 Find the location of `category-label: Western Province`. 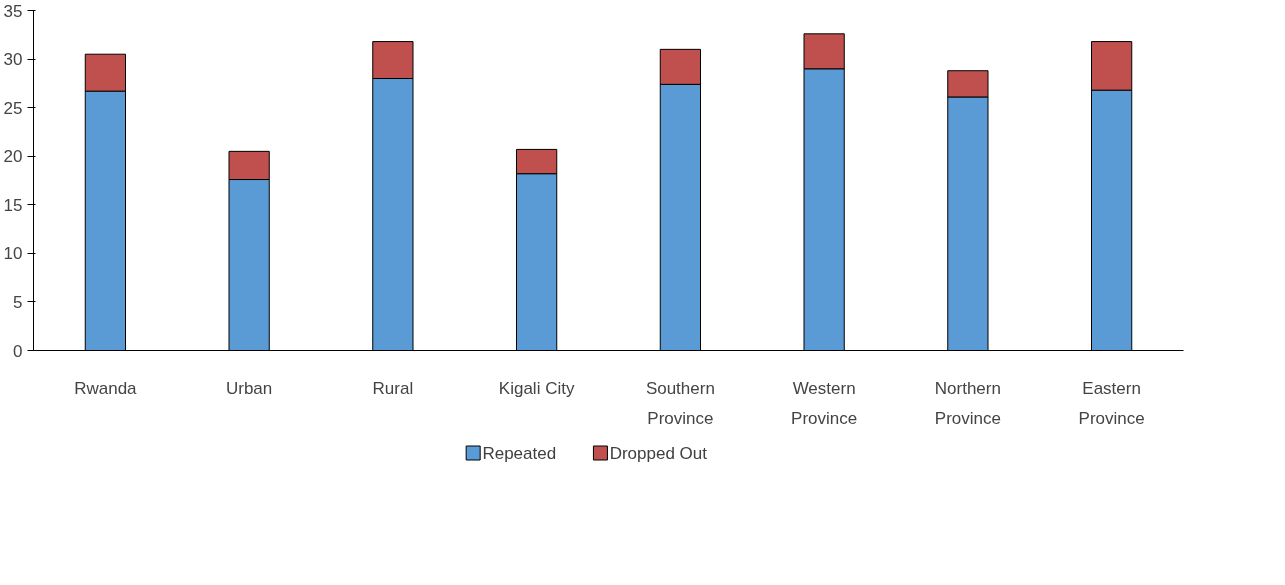

category-label: Western Province is located at coordinates (824, 403).